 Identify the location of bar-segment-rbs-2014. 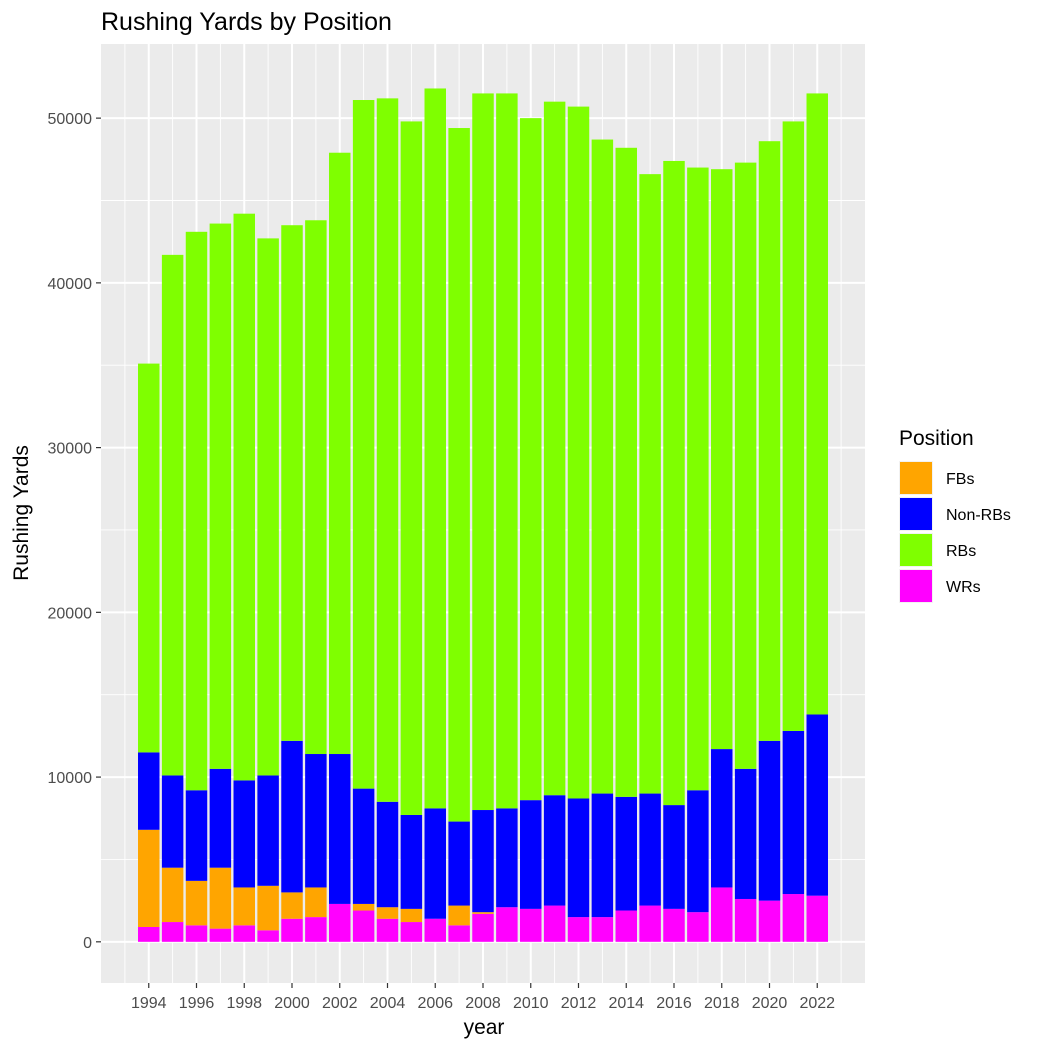
(626, 472).